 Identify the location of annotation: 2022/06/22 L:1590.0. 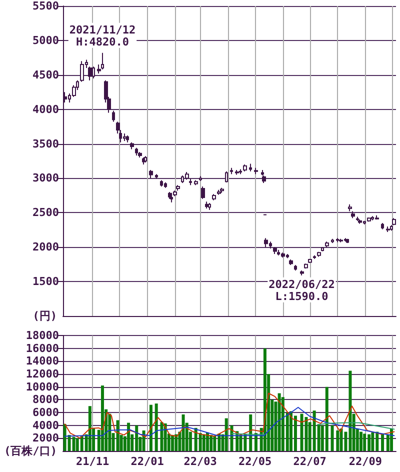
(301, 290).